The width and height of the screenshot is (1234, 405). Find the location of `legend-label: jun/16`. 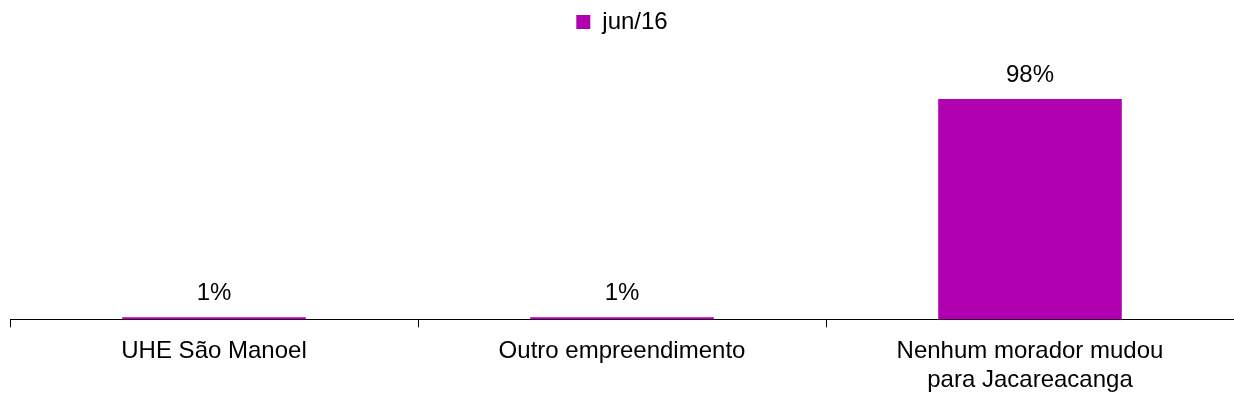

legend-label: jun/16 is located at coordinates (634, 20).